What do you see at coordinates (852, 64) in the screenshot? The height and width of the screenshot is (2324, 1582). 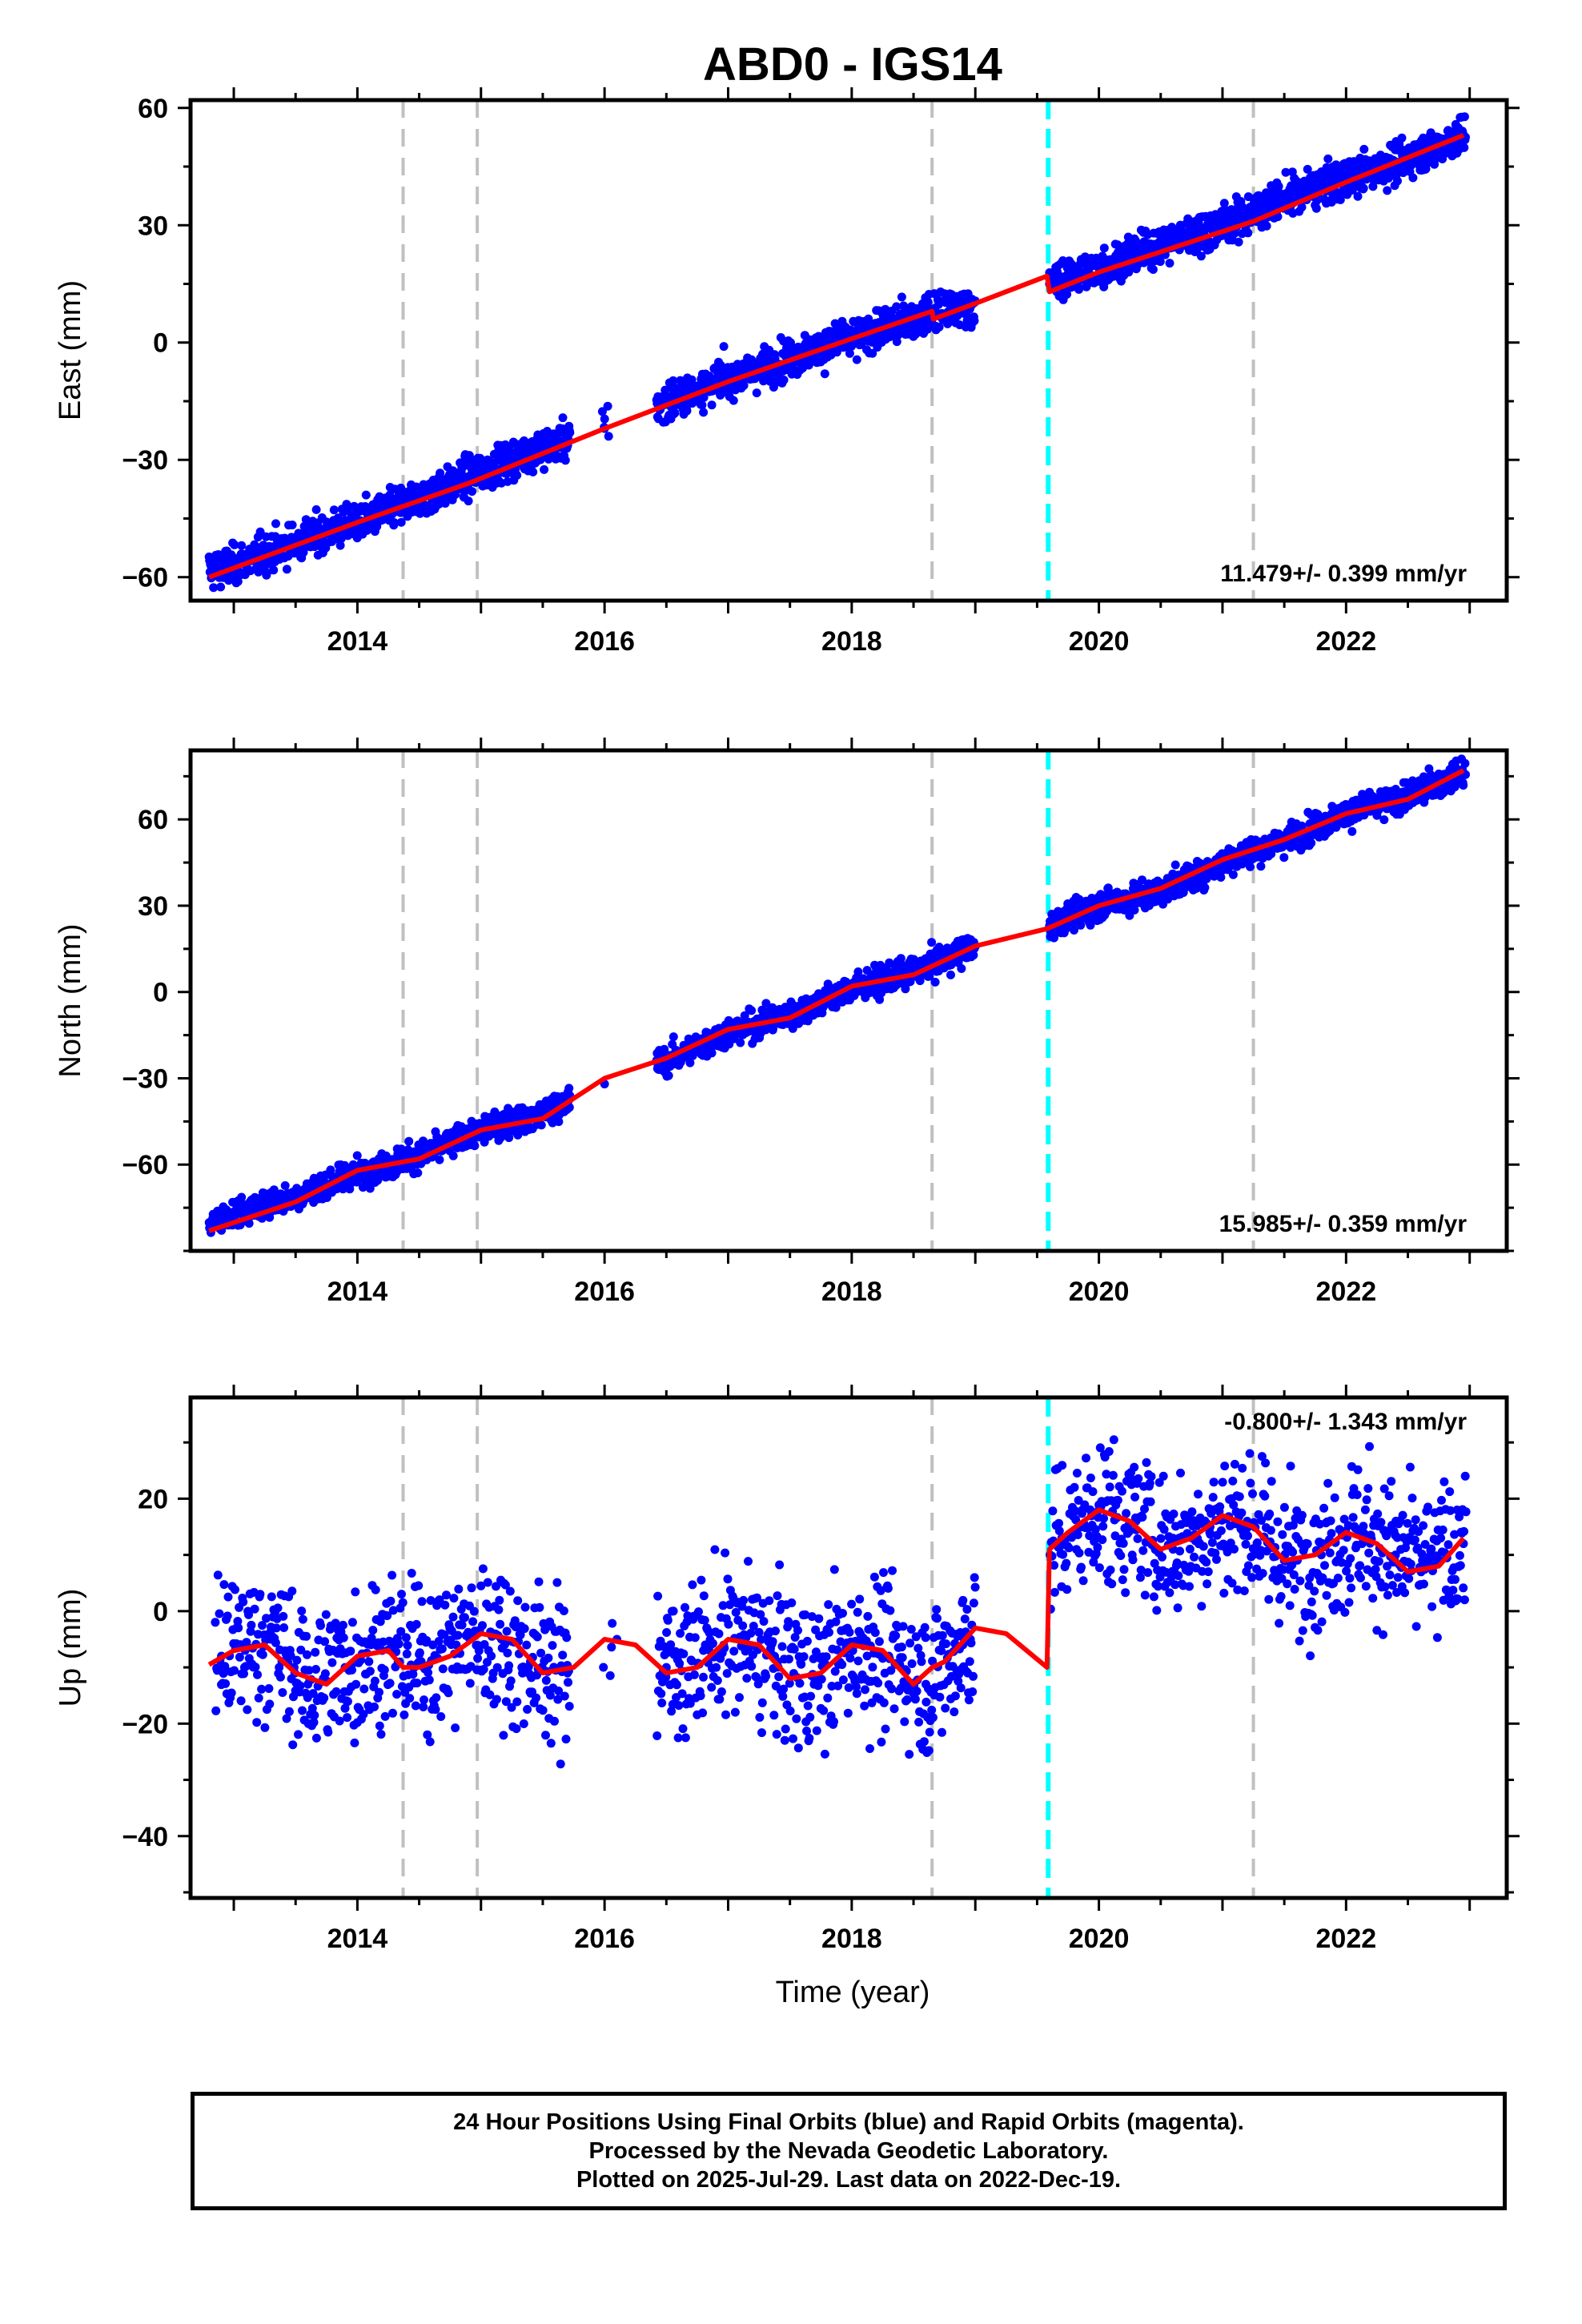 I see `chart-title: ABD0 - IGS14` at bounding box center [852, 64].